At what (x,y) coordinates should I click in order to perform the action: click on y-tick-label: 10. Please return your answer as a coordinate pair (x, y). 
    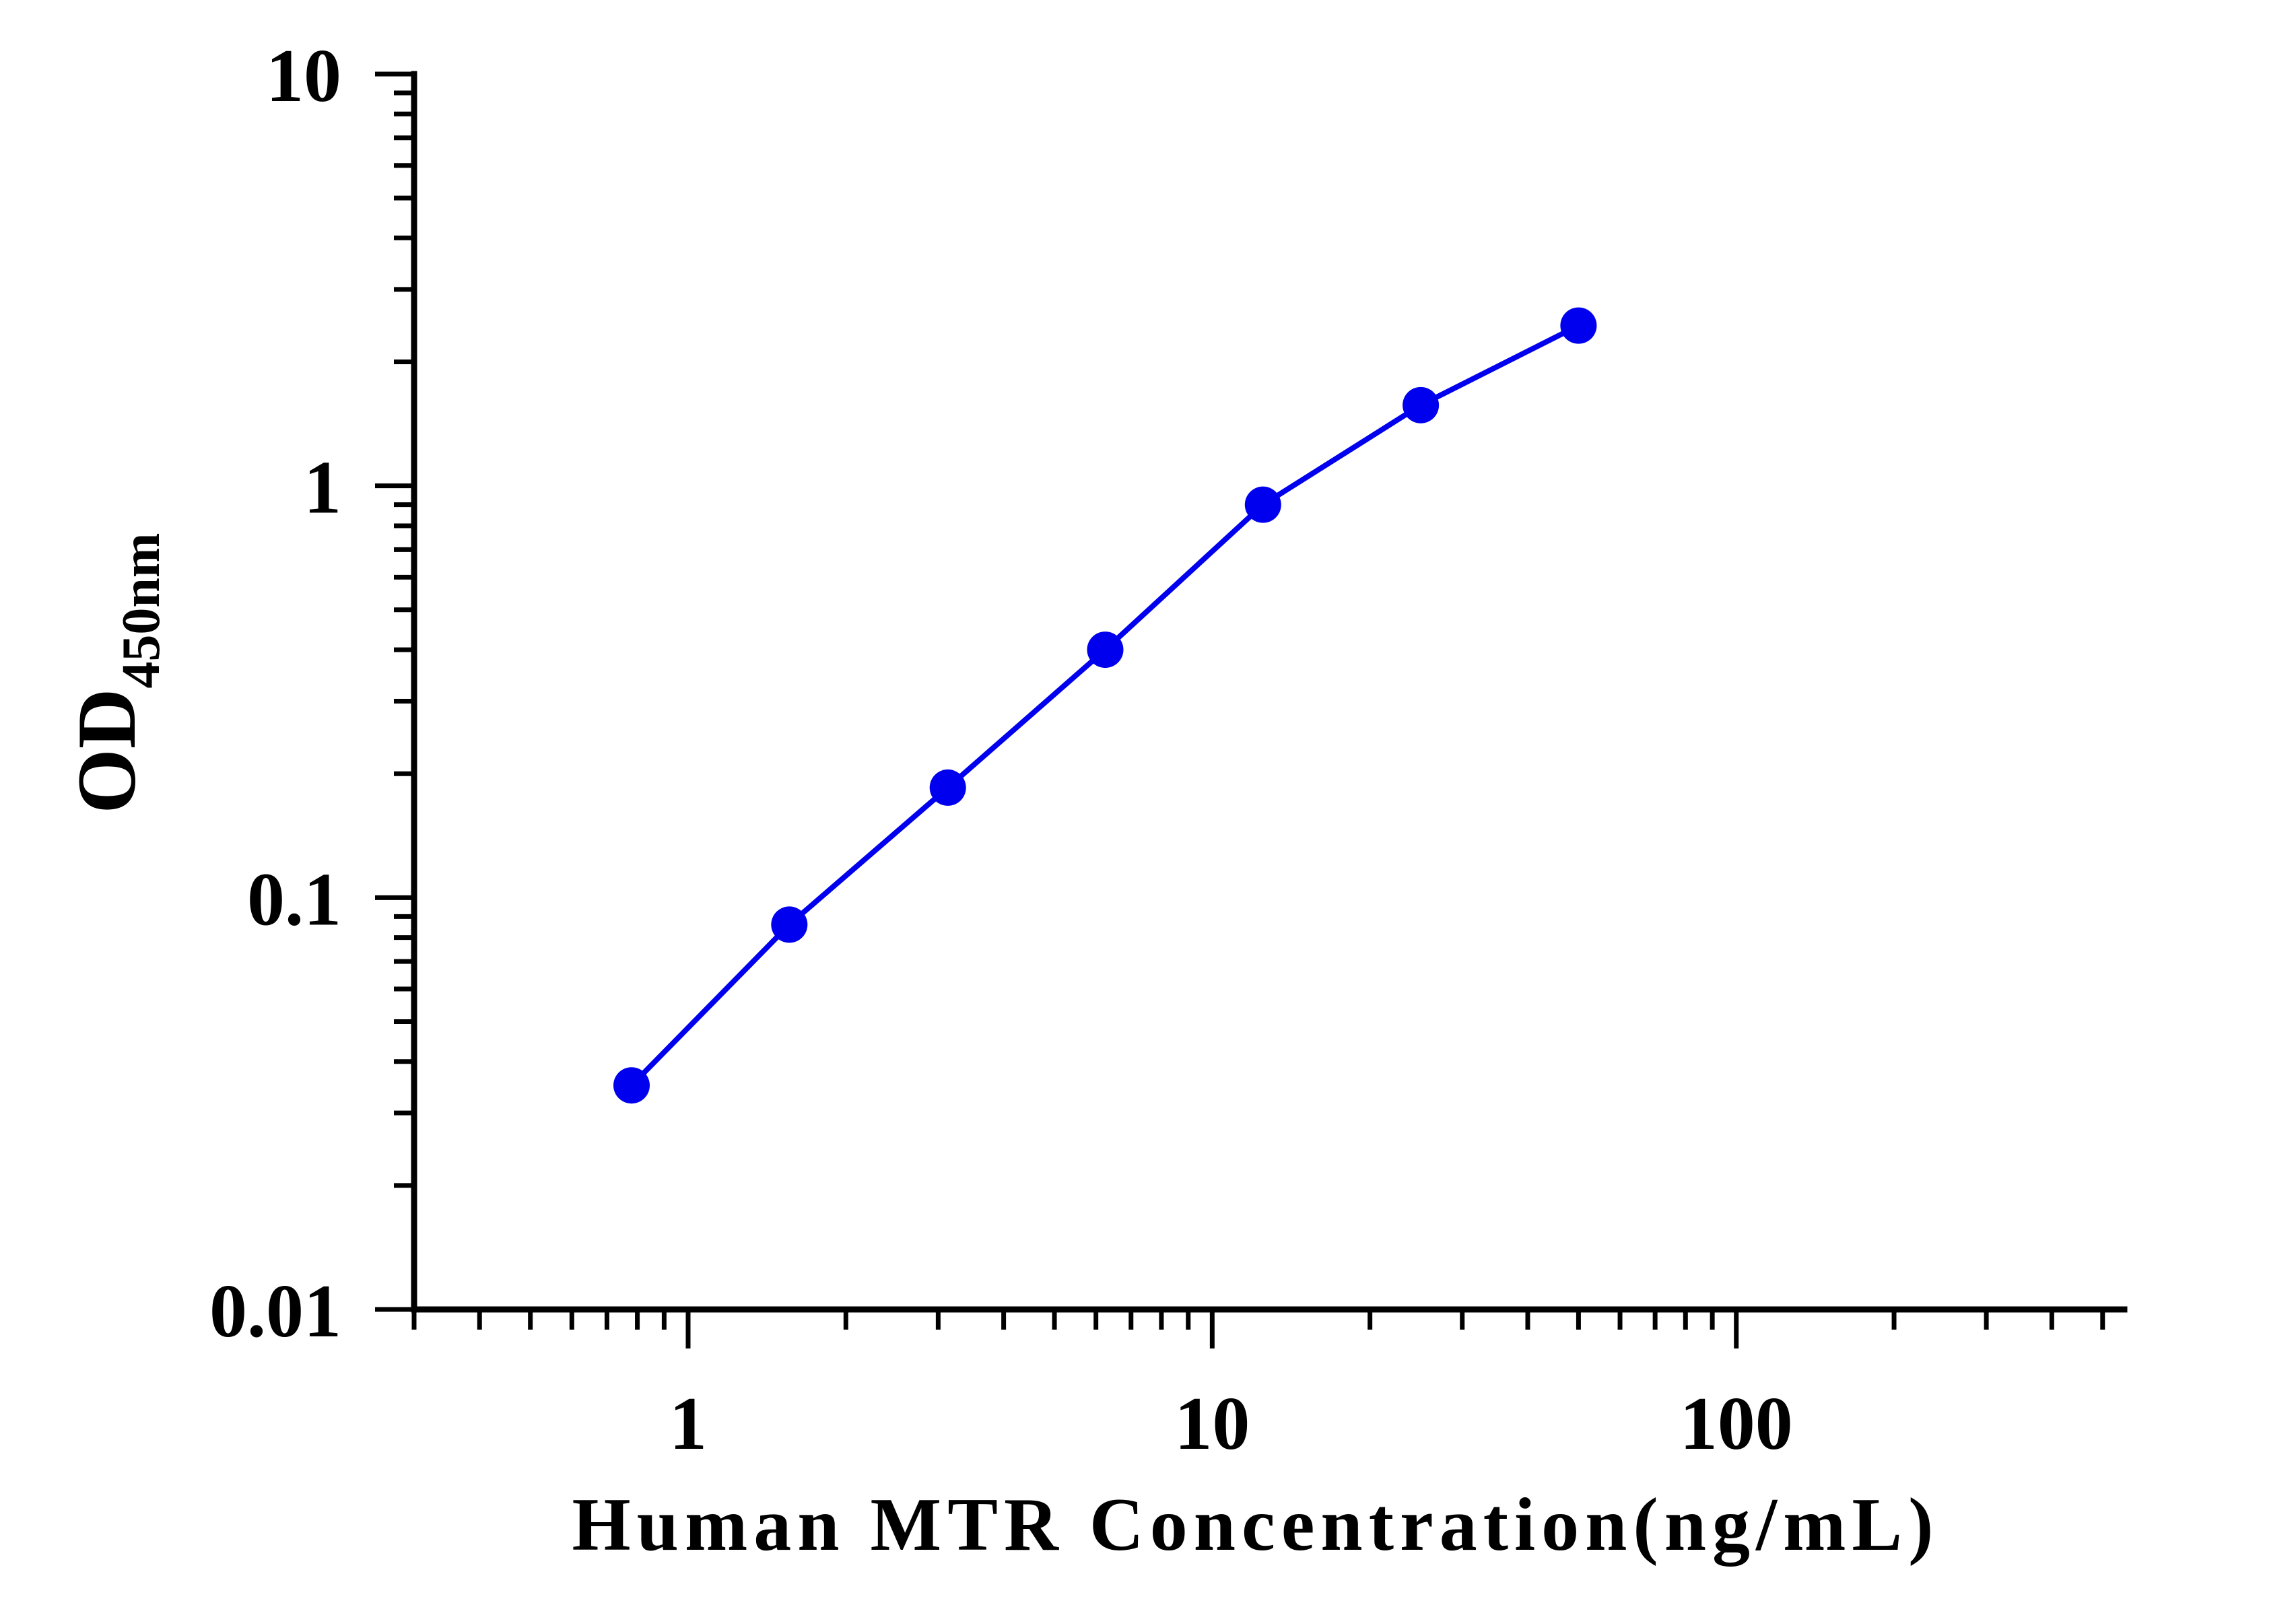
    Looking at the image, I should click on (303, 76).